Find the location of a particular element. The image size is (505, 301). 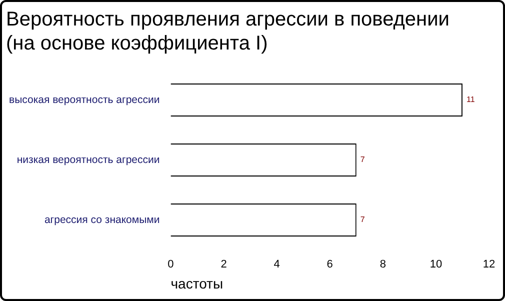

x-tick-label: 4 is located at coordinates (277, 264).